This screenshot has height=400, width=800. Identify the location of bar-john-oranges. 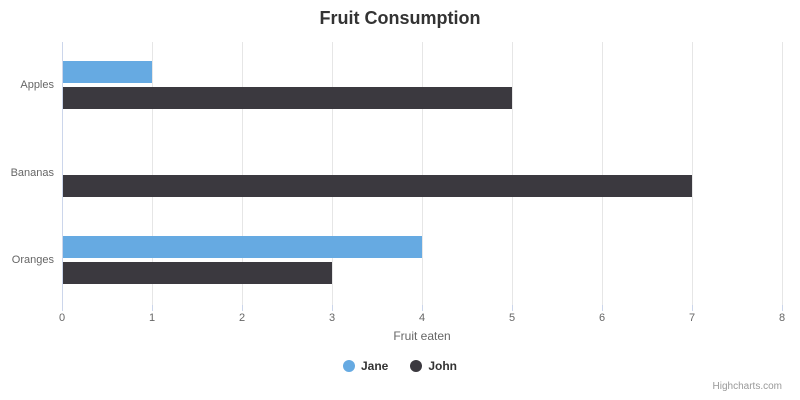
(197, 273).